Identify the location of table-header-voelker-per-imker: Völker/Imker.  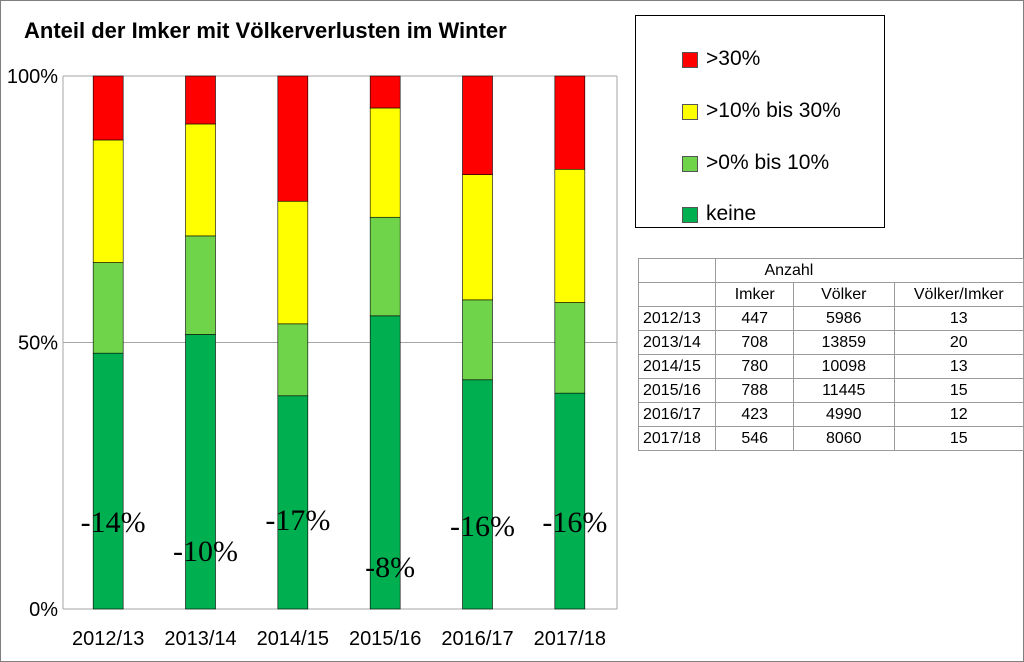
(958, 294).